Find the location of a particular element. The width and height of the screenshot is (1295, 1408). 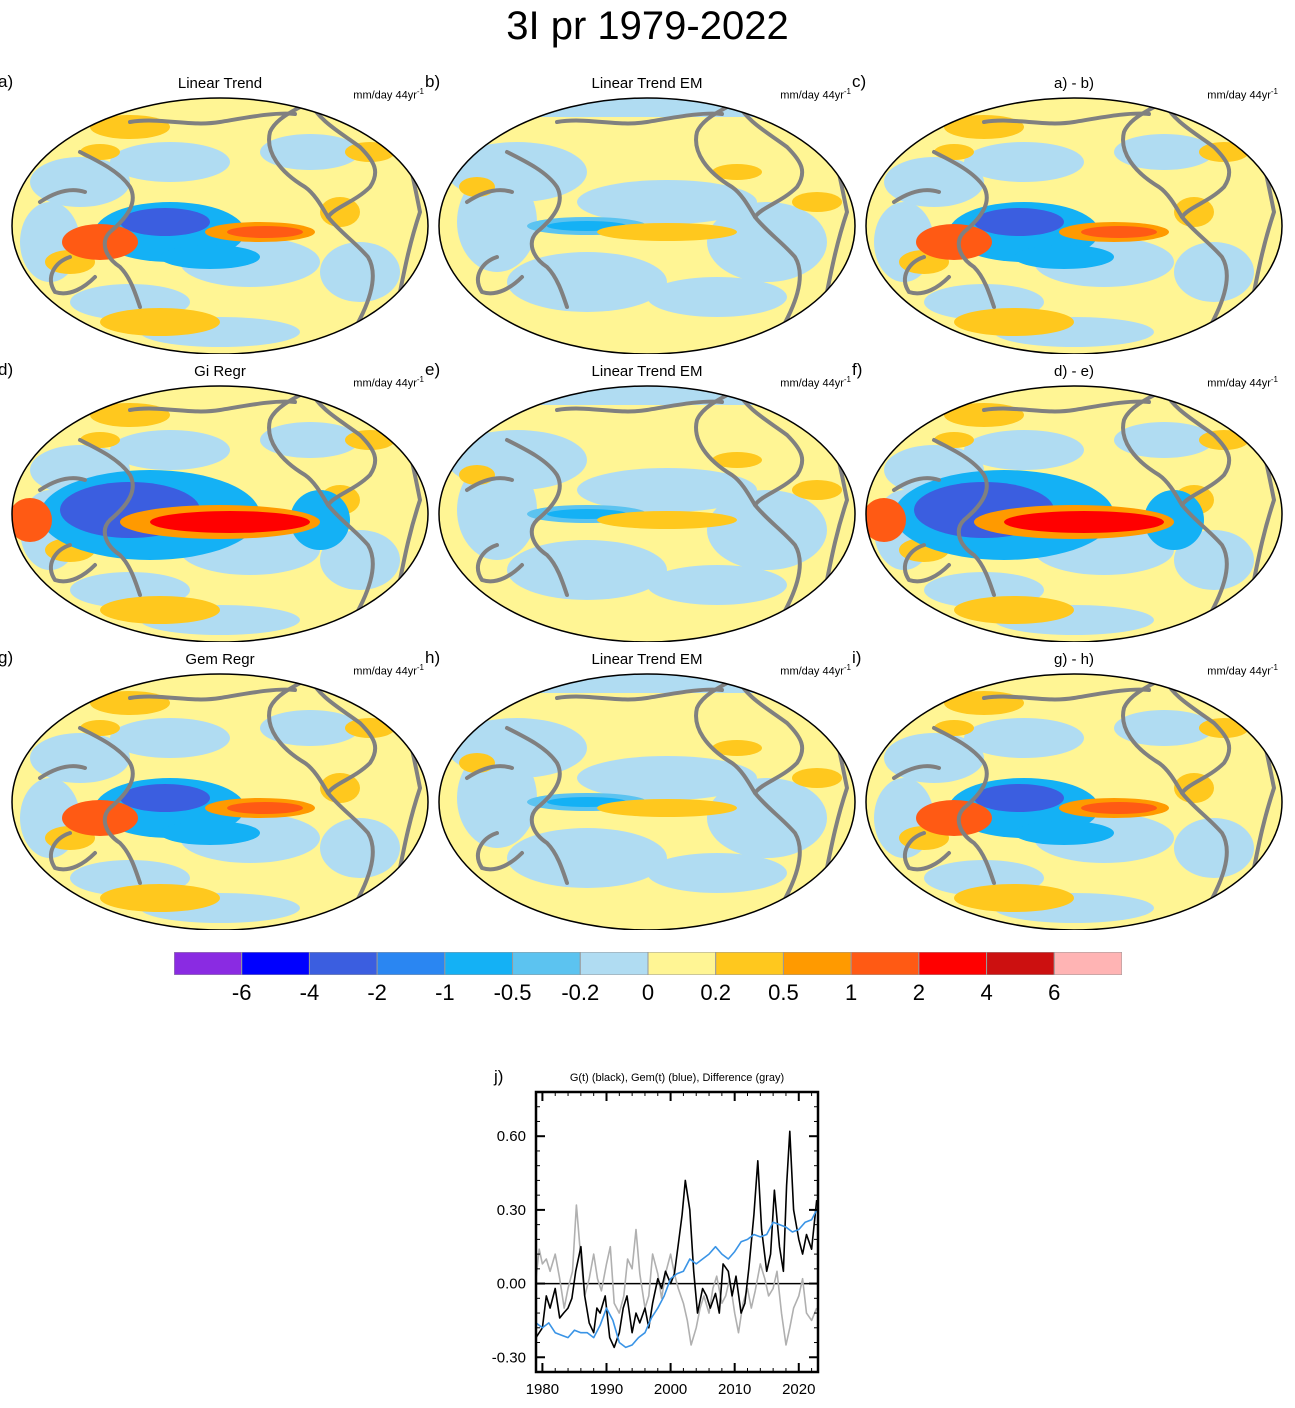

arctic-band is located at coordinates (647, 395).